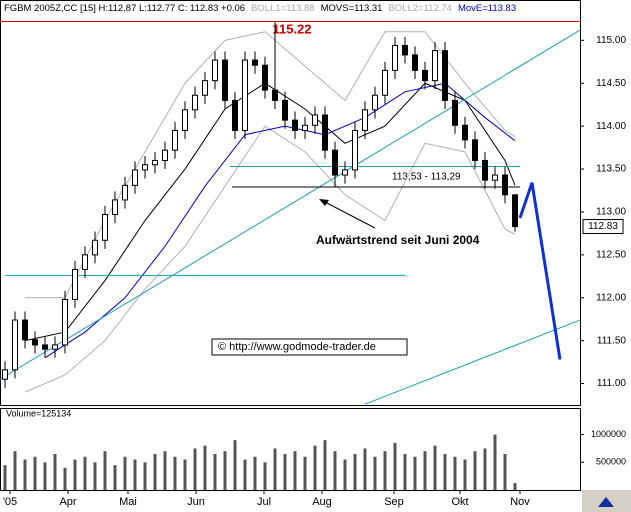 Image resolution: width=631 pixels, height=512 pixels. I want to click on last-price-box, so click(603, 227).